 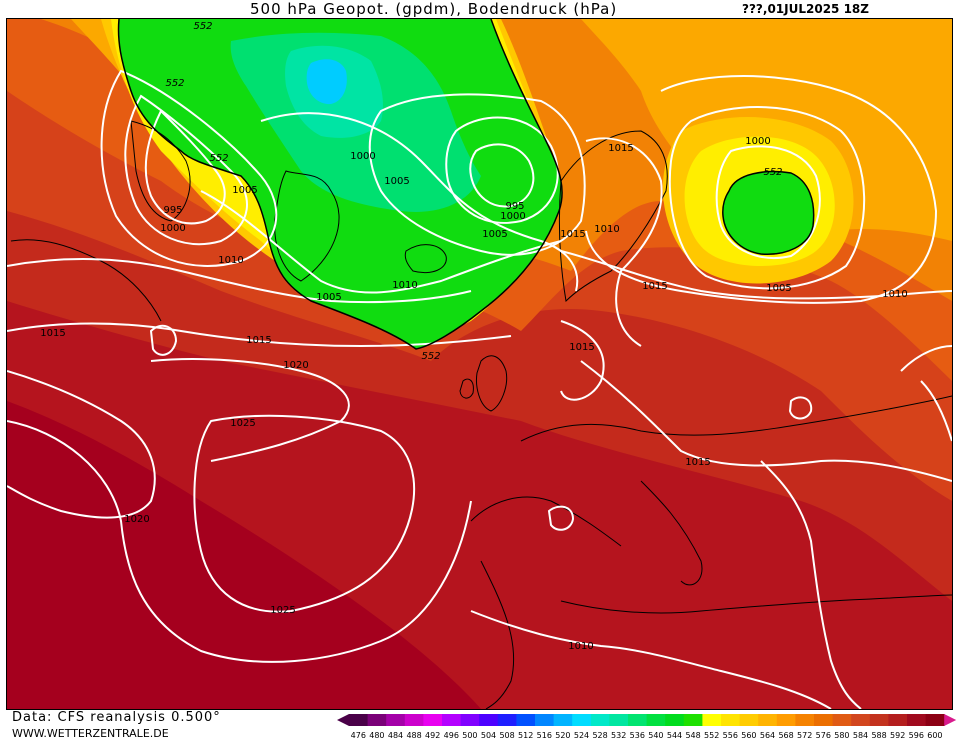 What do you see at coordinates (897, 735) in the screenshot?
I see `legend-value: 592` at bounding box center [897, 735].